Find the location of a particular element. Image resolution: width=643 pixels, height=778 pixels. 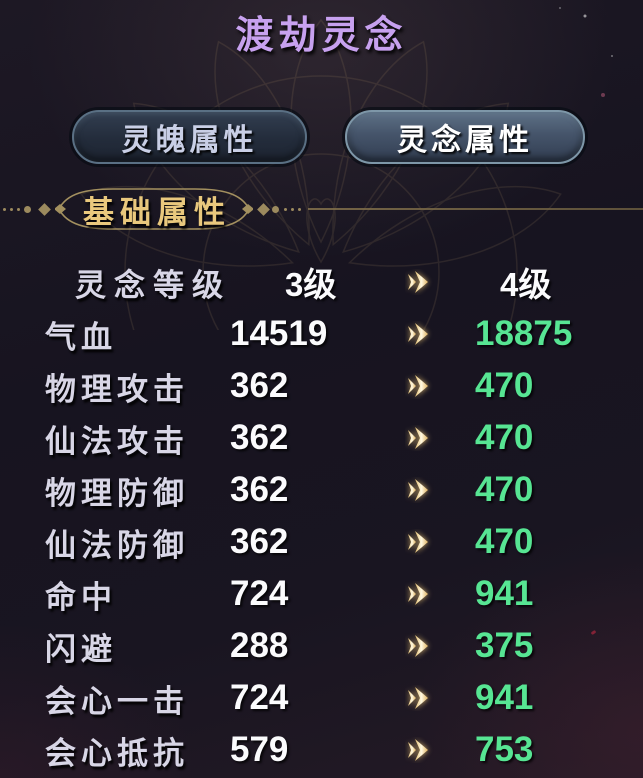

attribute-row: 仙法防御 362 470 is located at coordinates (321, 542).